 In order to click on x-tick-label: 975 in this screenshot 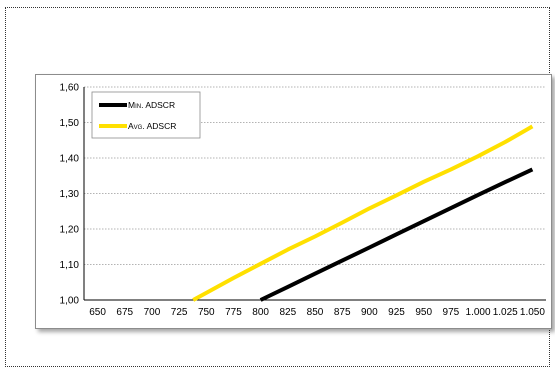, I will do `click(451, 312)`.